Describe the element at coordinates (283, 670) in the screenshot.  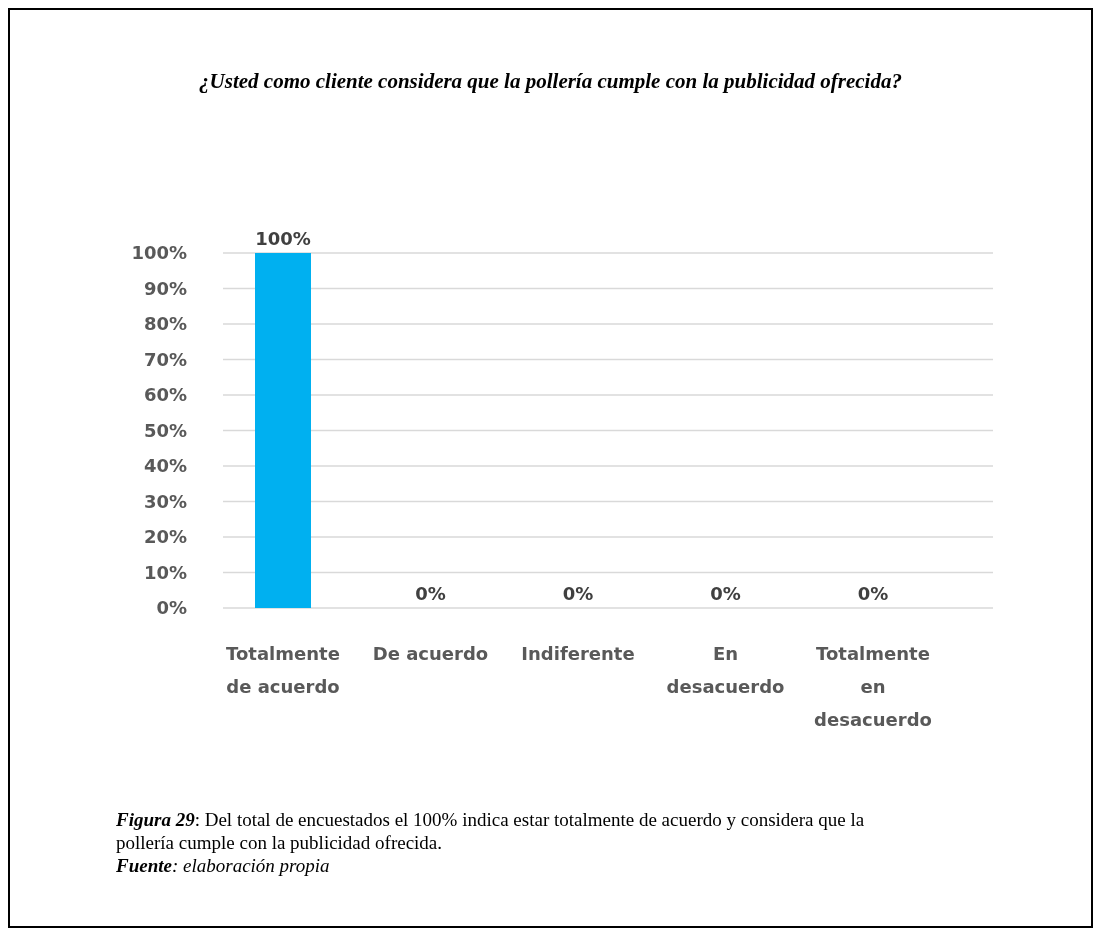
I see `x-tick-label: Totalmente de acuerdo` at that location.